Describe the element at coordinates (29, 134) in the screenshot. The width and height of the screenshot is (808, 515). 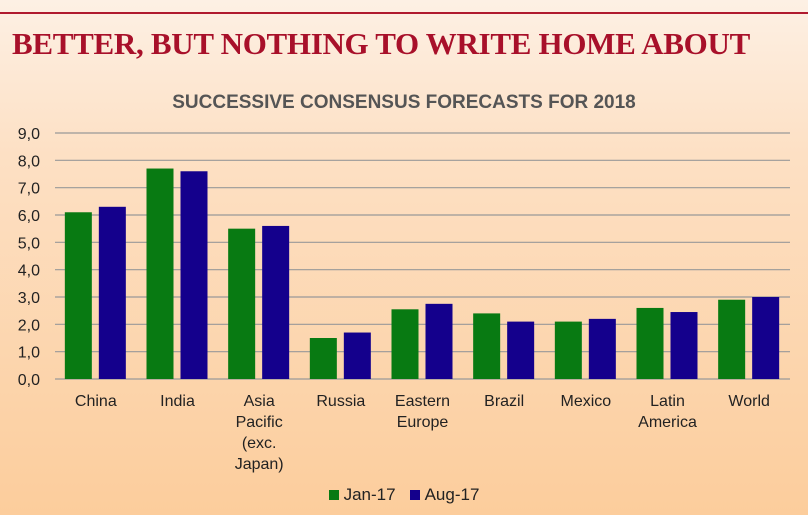
I see `y-tick-label: 9,0` at that location.